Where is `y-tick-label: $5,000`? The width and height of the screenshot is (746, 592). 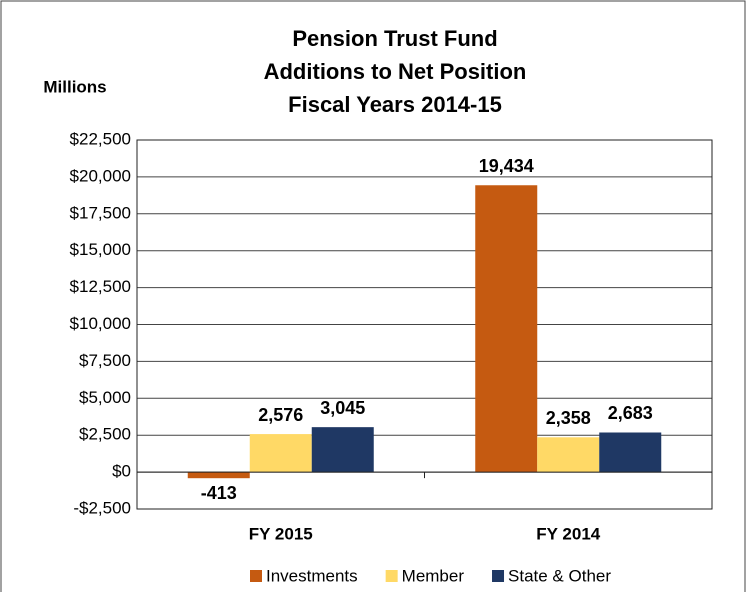
y-tick-label: $5,000 is located at coordinates (105, 397).